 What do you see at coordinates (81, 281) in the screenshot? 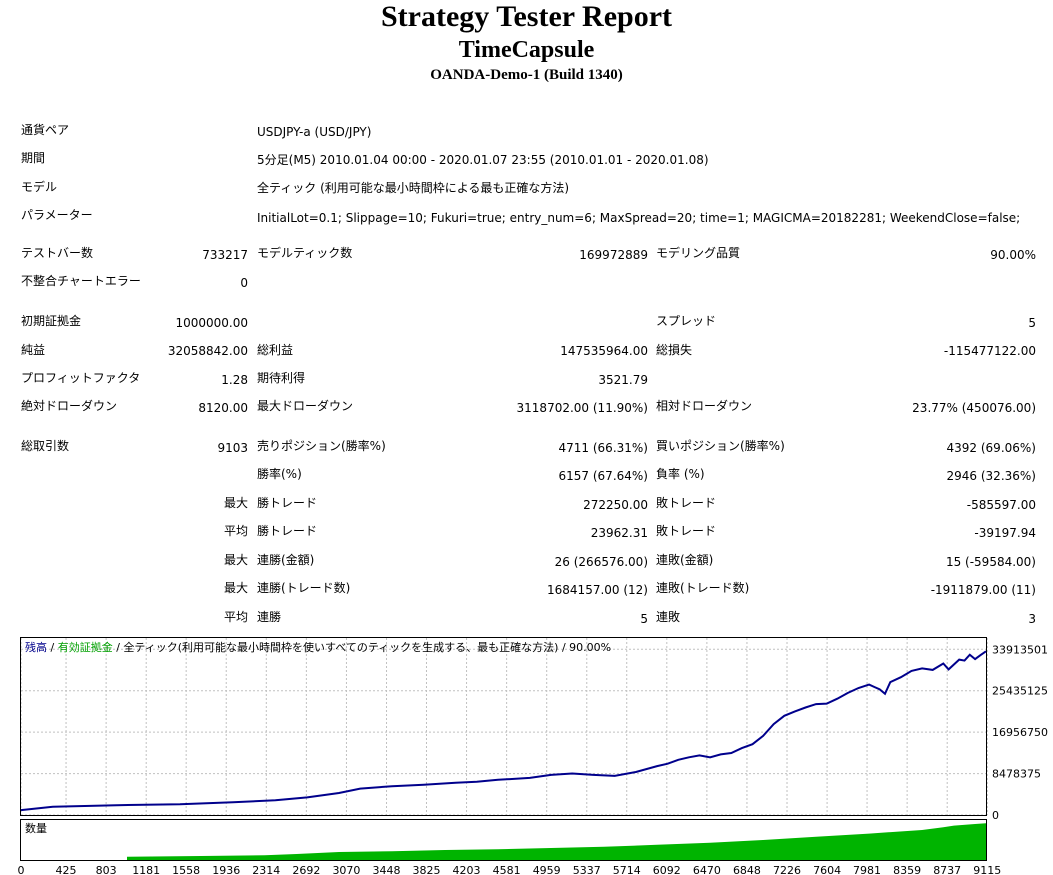
I see `mismatch-label: 不整合チャートエラー` at bounding box center [81, 281].